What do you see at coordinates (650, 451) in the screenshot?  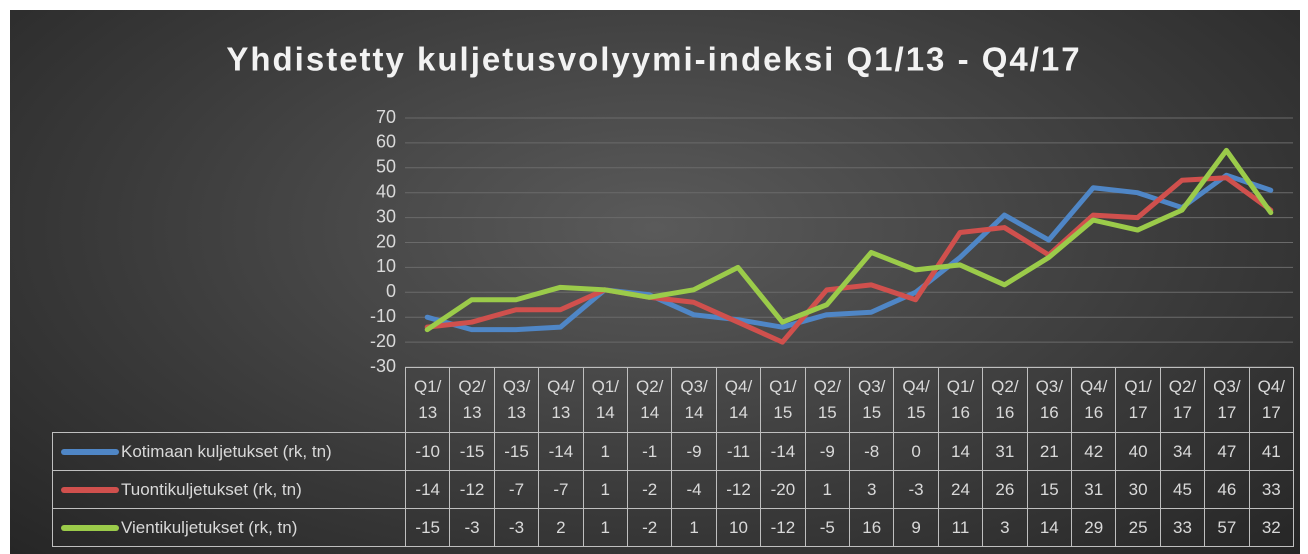 I see `table-value-cell: -1` at bounding box center [650, 451].